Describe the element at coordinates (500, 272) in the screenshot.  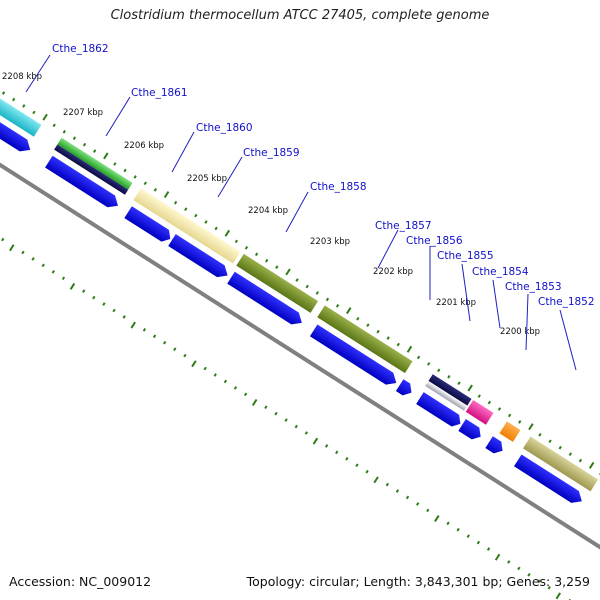
I see `gene-label-cthe-1854: Cthe_1854` at that location.